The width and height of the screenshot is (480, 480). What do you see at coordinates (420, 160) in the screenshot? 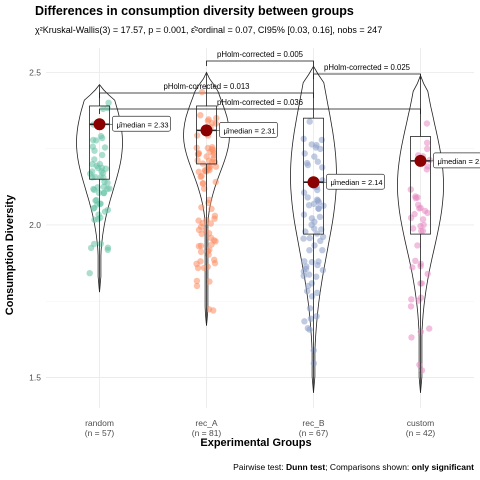
I see `median-marker` at bounding box center [420, 160].